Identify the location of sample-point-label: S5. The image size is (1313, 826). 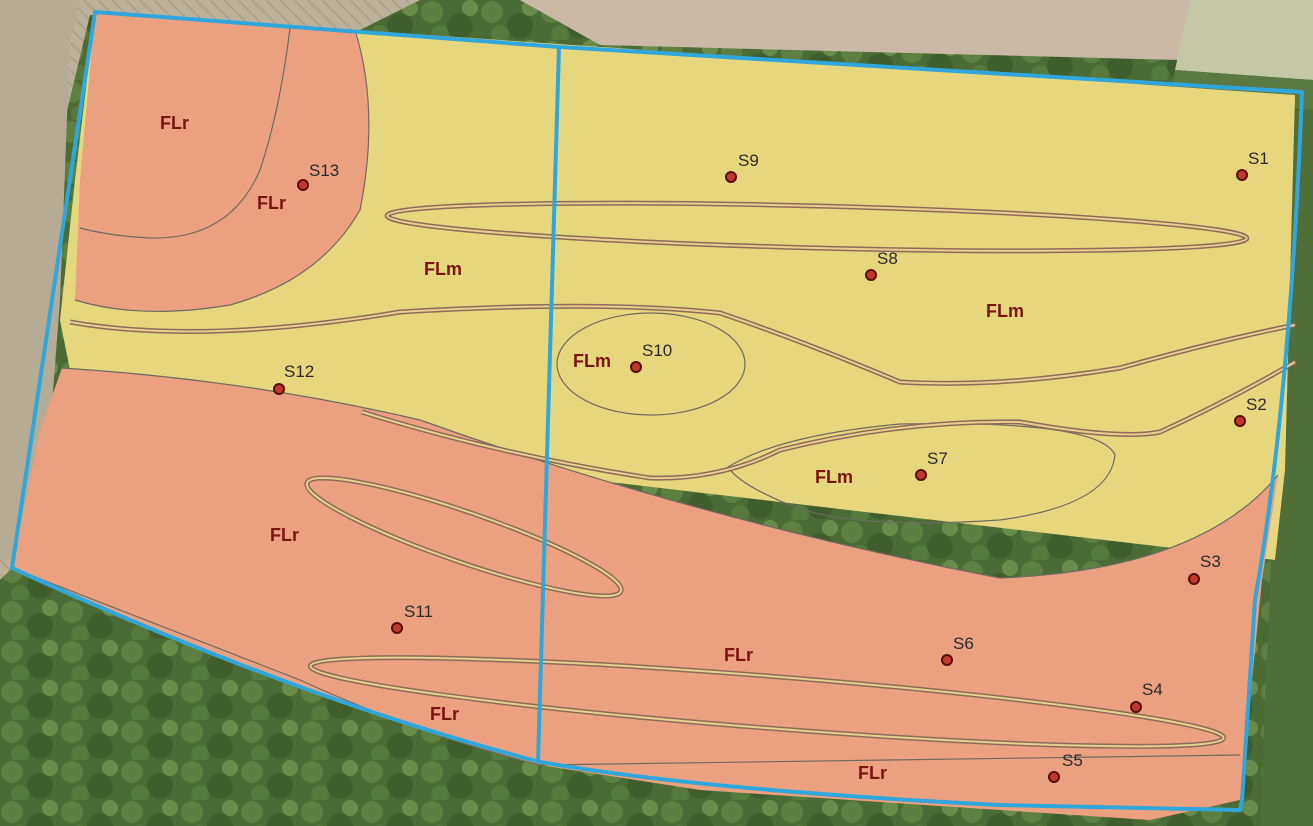
(1072, 760).